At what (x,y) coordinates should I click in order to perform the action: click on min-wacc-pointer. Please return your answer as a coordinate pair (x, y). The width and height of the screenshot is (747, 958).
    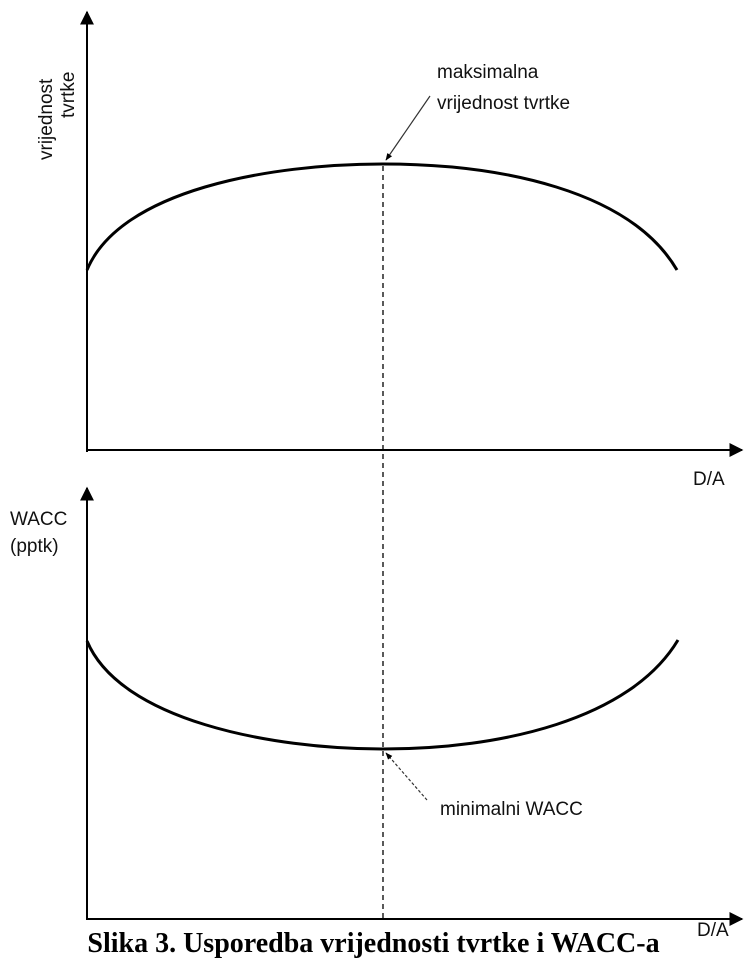
    Looking at the image, I should click on (406, 776).